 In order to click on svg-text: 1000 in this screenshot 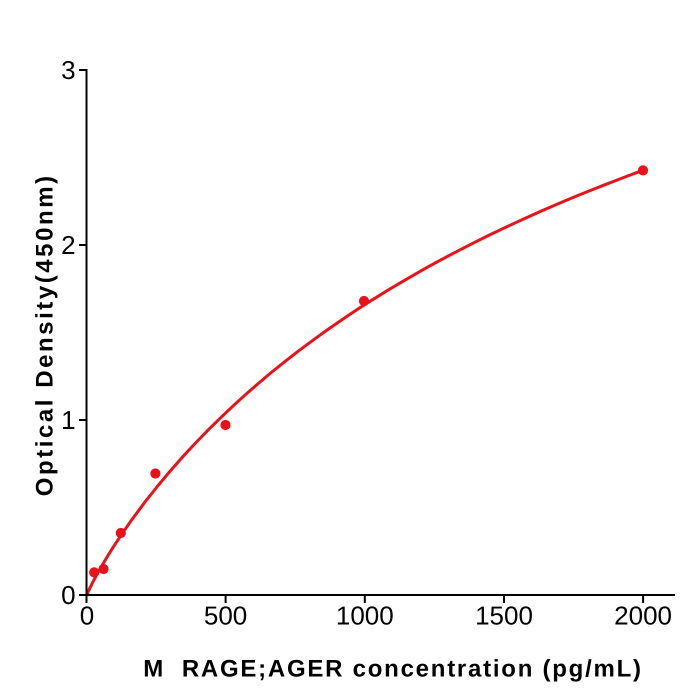, I will do `click(365, 616)`.